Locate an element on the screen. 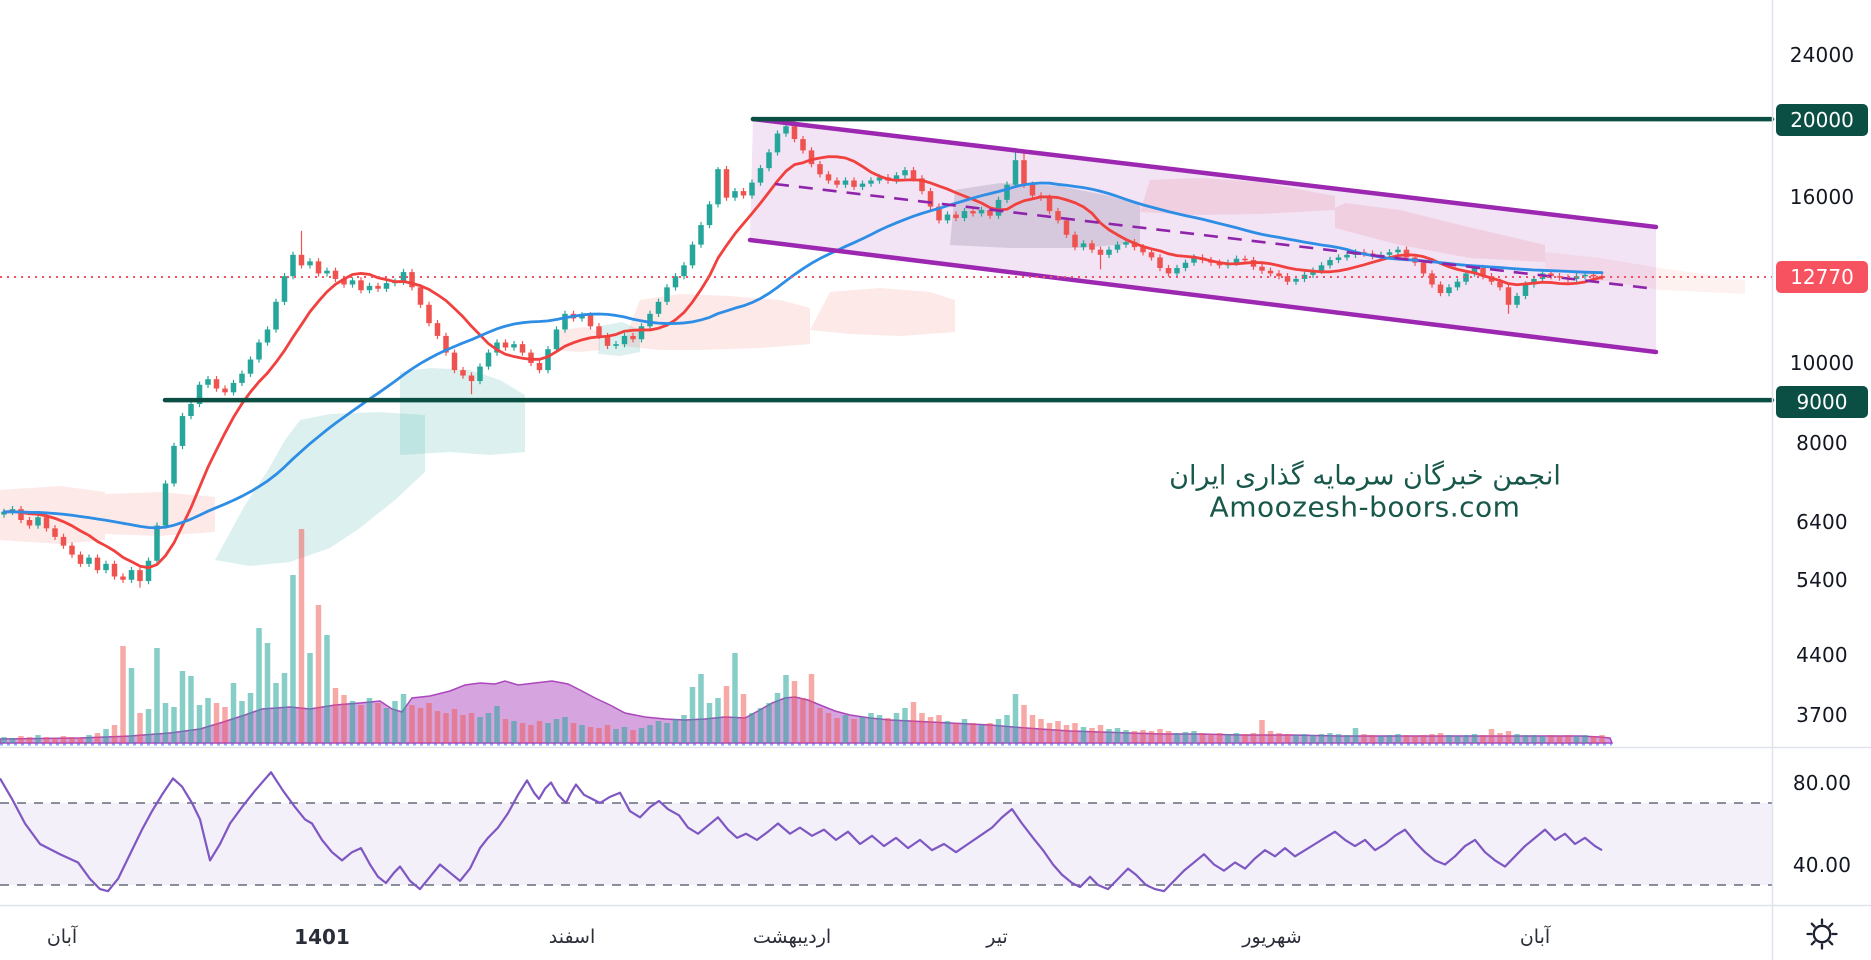 The width and height of the screenshot is (1871, 960). price-axis-label: 24000 is located at coordinates (1822, 55).